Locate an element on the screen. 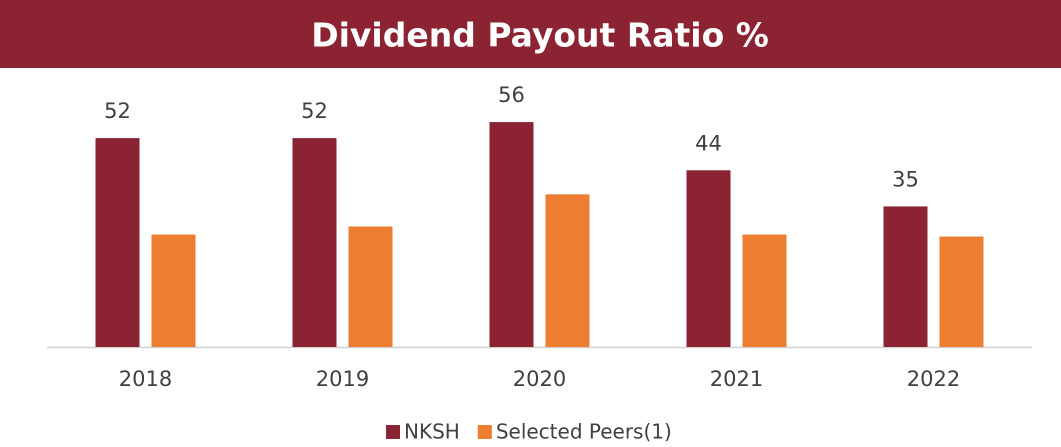 This screenshot has width=1061, height=447. data-label: 35 is located at coordinates (905, 179).